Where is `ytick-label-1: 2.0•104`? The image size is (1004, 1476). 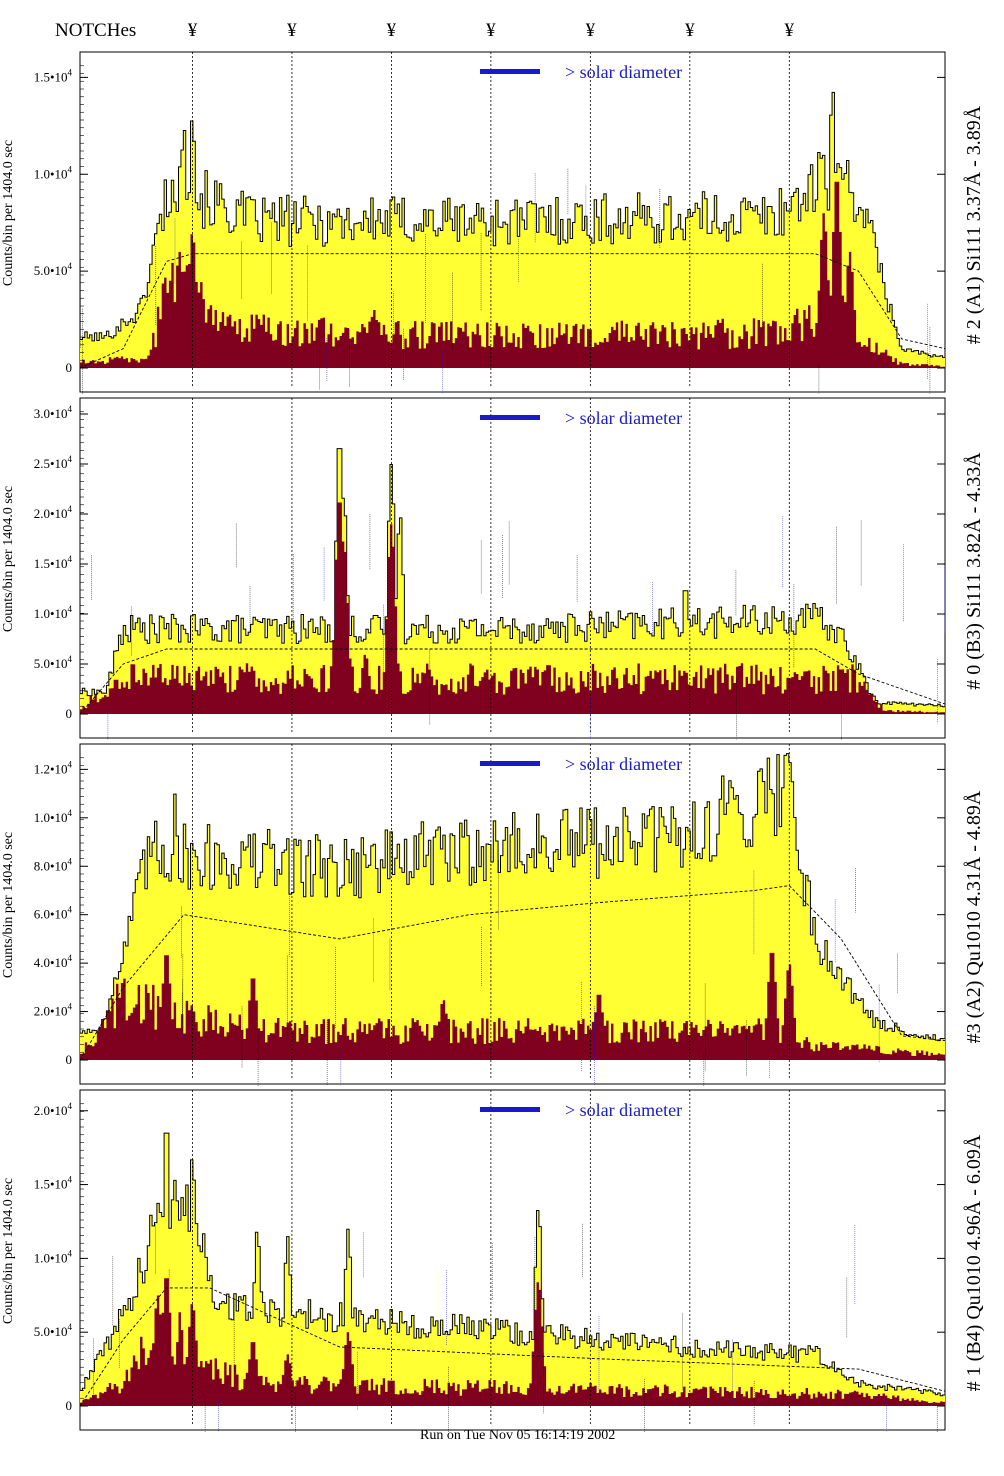 ytick-label-1: 2.0•104 is located at coordinates (53, 1010).